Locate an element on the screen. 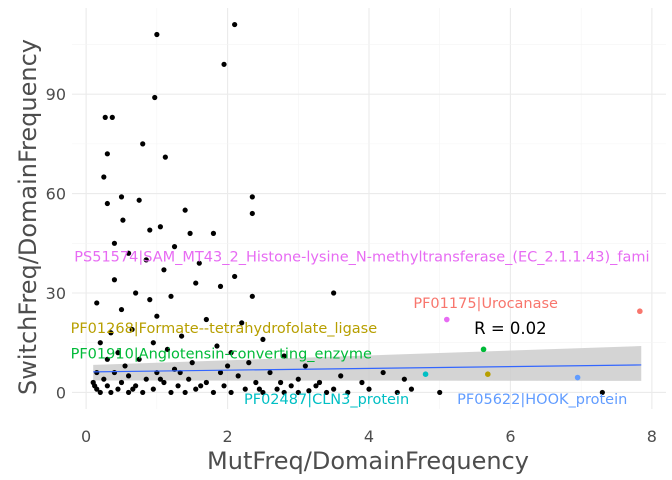 This screenshot has height=480, width=672. confidence-band-area is located at coordinates (367, 363).